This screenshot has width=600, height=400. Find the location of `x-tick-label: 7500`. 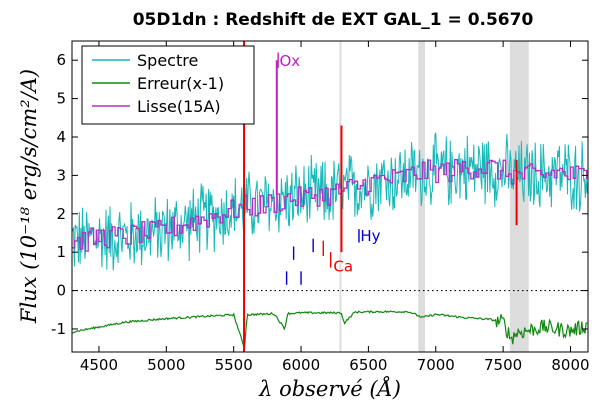

x-tick-label: 7500 is located at coordinates (503, 365).